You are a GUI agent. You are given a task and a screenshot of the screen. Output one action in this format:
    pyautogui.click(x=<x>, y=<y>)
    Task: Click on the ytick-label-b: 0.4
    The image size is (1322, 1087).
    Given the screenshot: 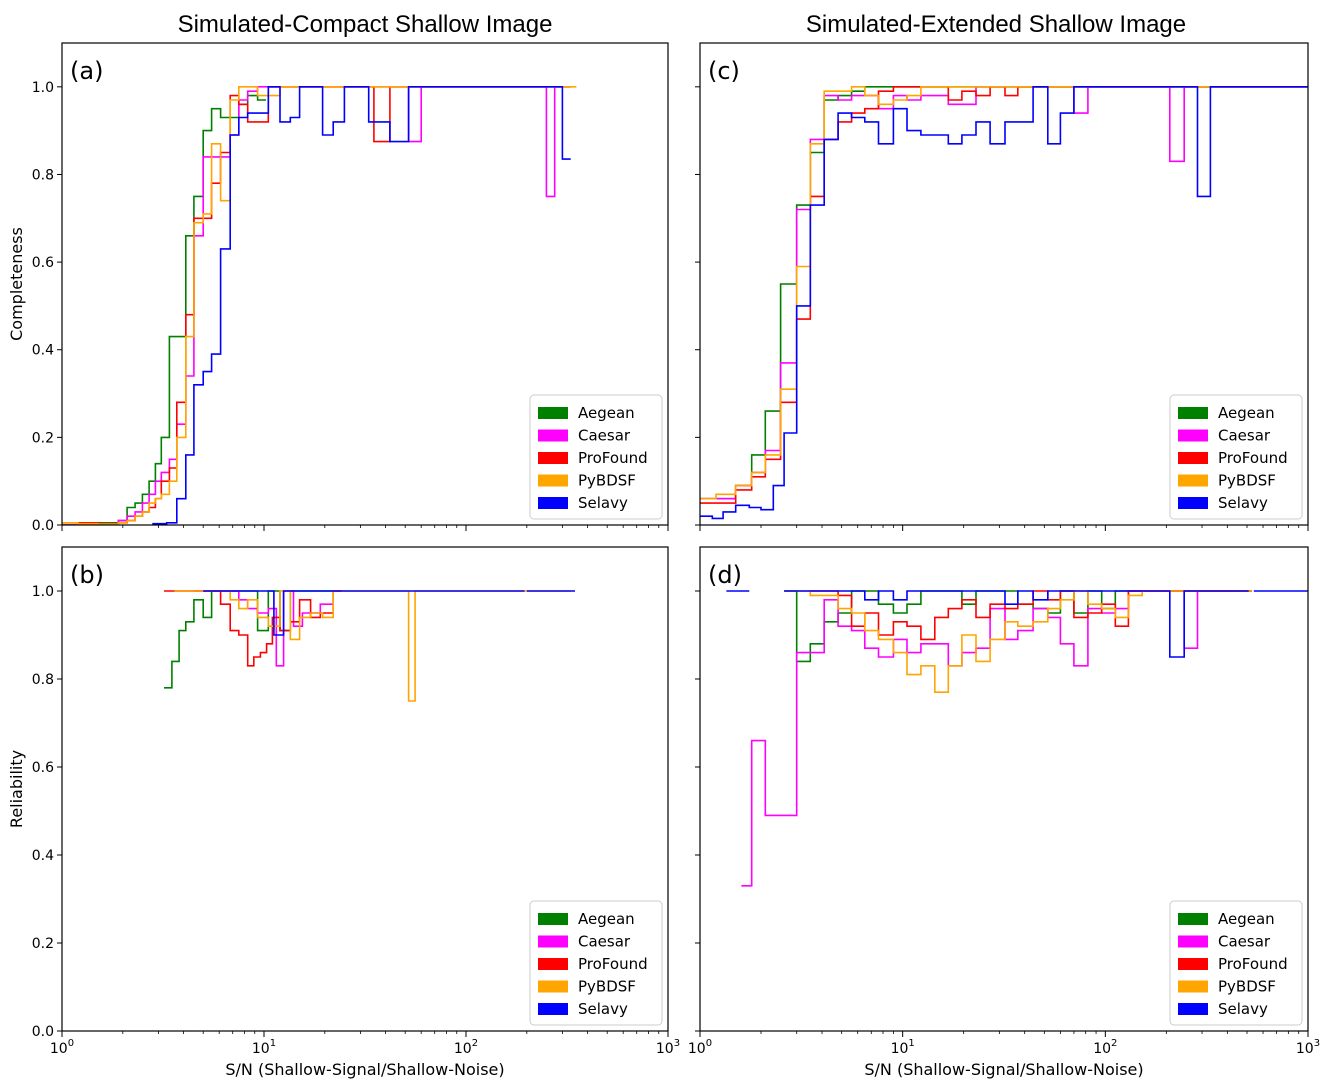 What is the action you would take?
    pyautogui.click(x=43, y=856)
    